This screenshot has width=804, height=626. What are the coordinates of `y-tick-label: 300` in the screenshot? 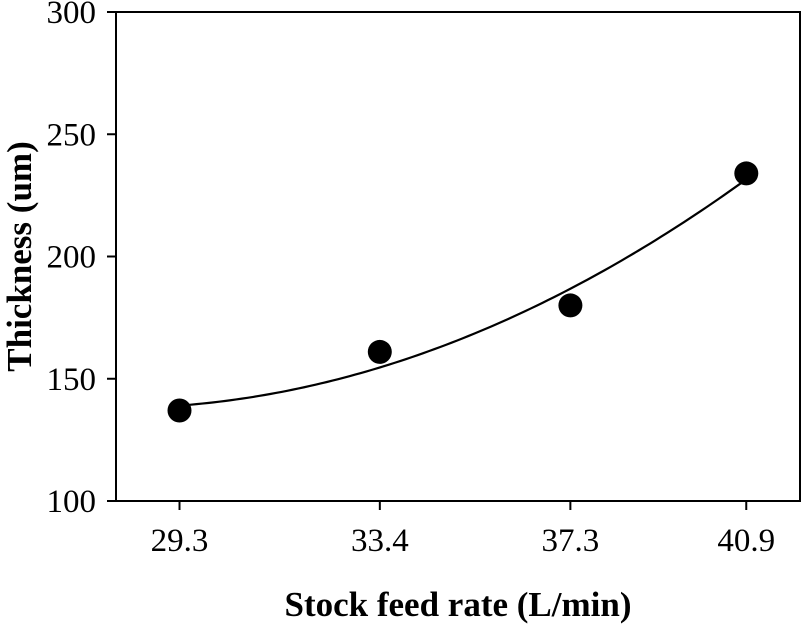 It's located at (72, 15).